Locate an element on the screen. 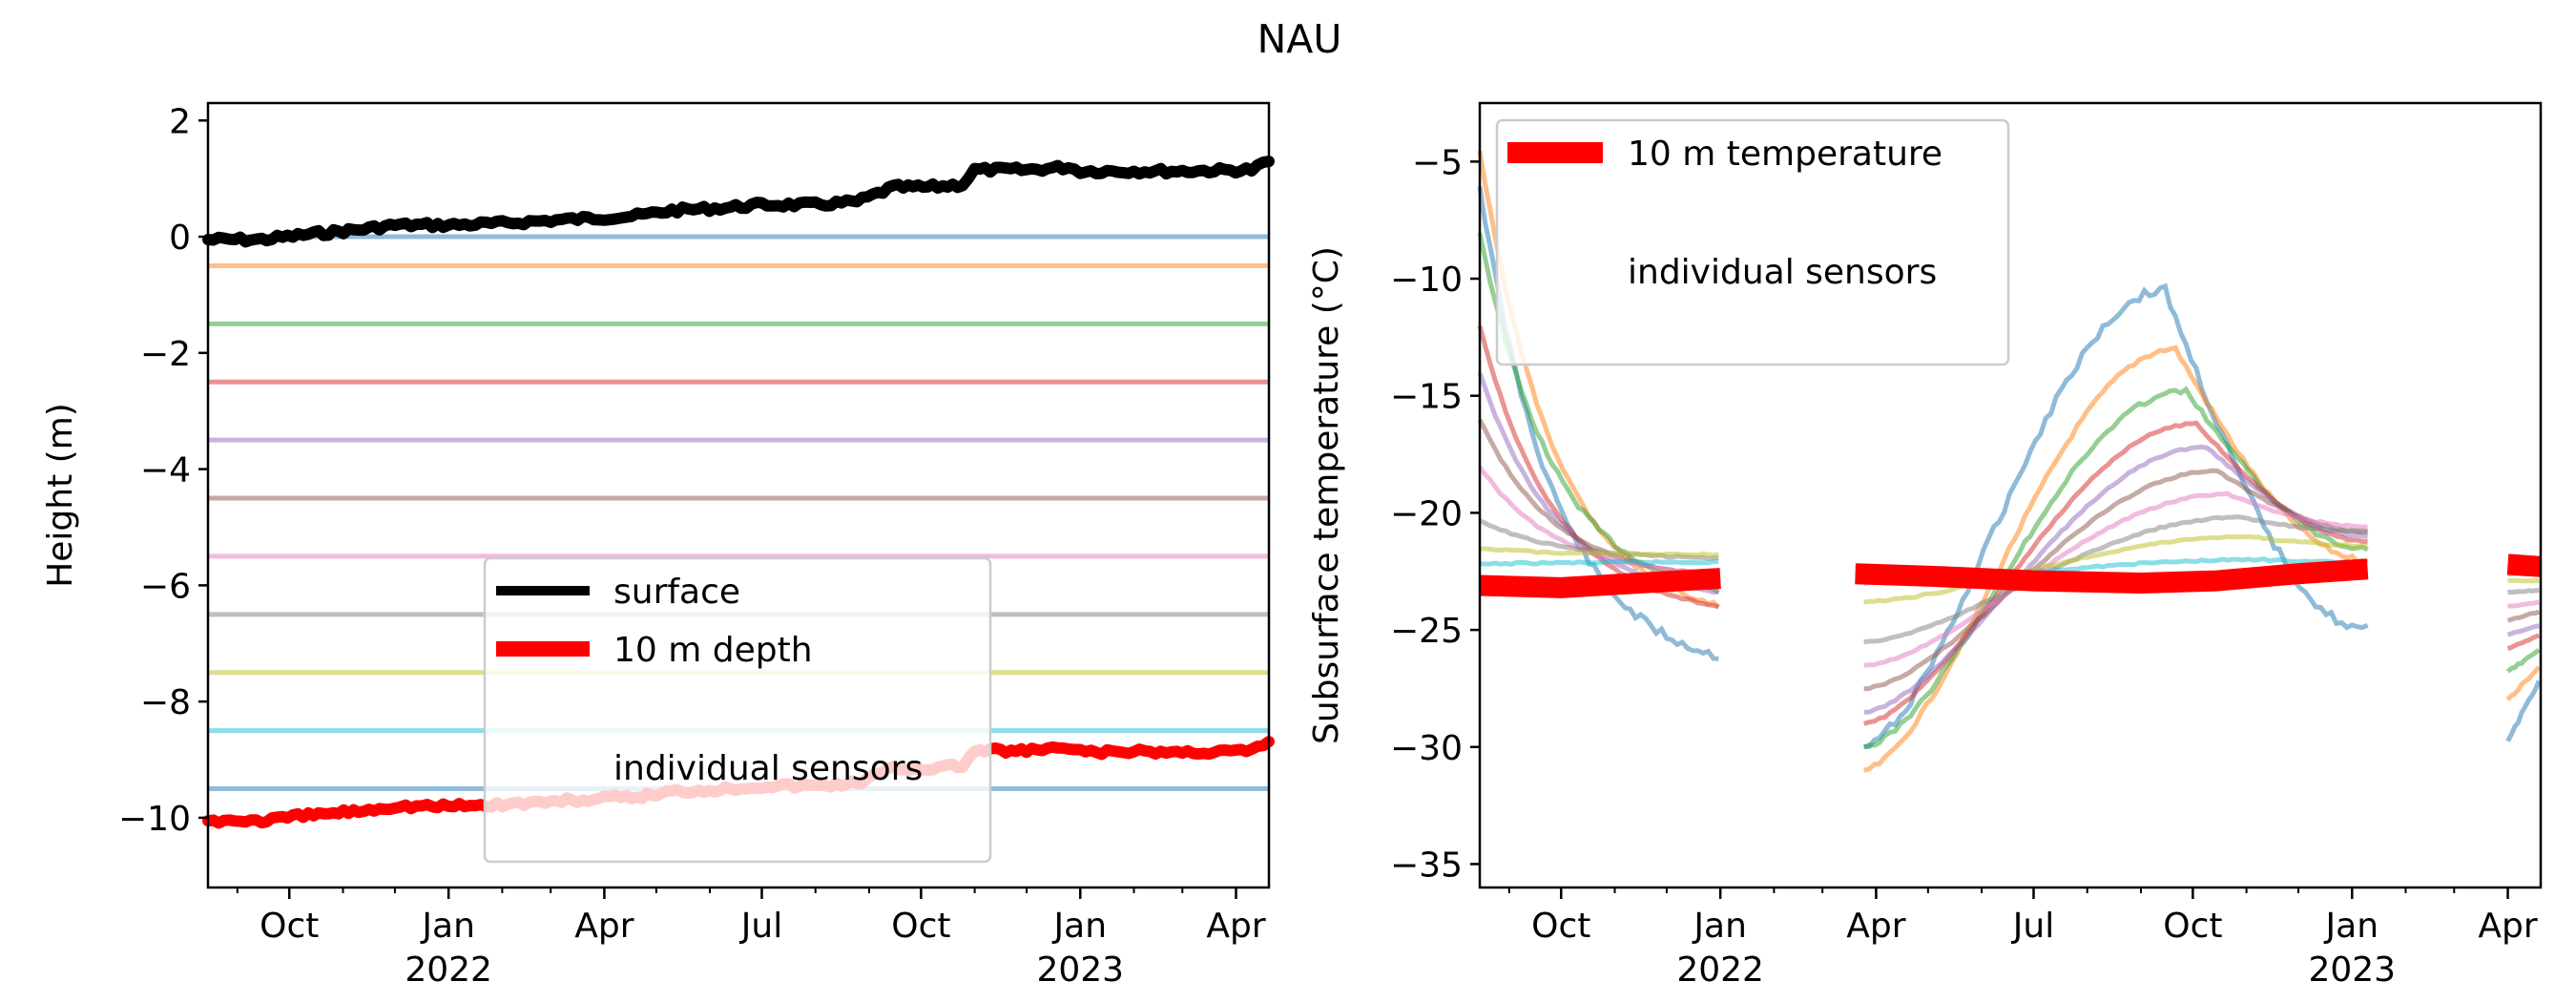 The height and width of the screenshot is (1002, 2576). right-y-ticks: −5 −10 −15 −20 −25 −30 −35 is located at coordinates (1435, 514).